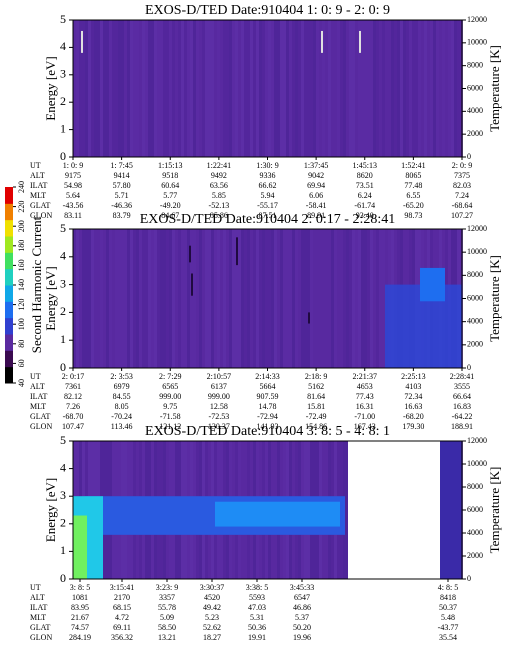 Image resolution: width=505 pixels, height=649 pixels. Describe the element at coordinates (364, 205) in the screenshot. I see `ephemeris-value: -61.74` at that location.